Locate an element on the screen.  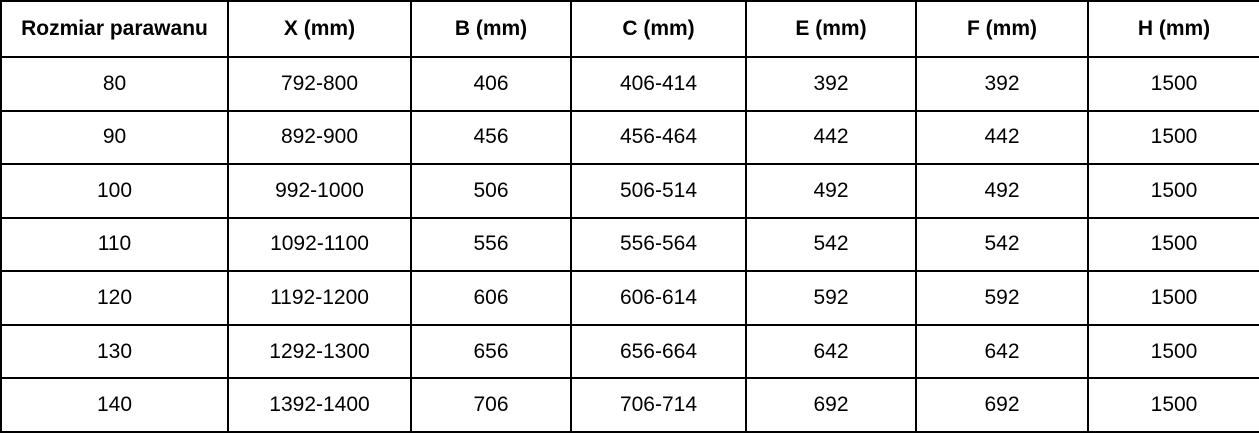
table-cell: 606-614 is located at coordinates (658, 298).